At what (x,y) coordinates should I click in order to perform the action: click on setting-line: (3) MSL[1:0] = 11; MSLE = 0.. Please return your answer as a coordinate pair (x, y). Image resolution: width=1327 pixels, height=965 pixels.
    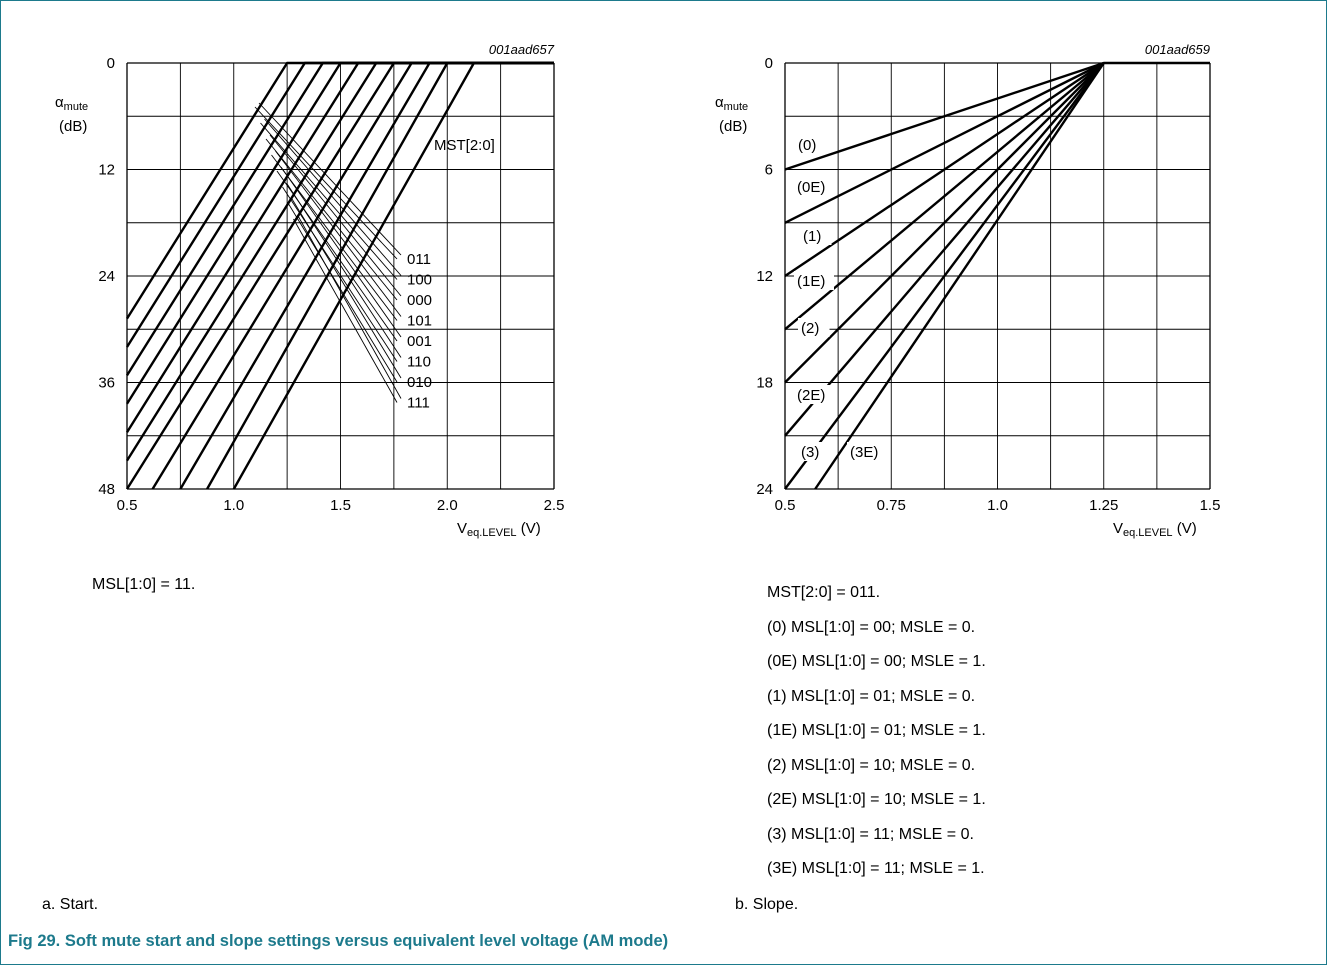
    Looking at the image, I should click on (870, 834).